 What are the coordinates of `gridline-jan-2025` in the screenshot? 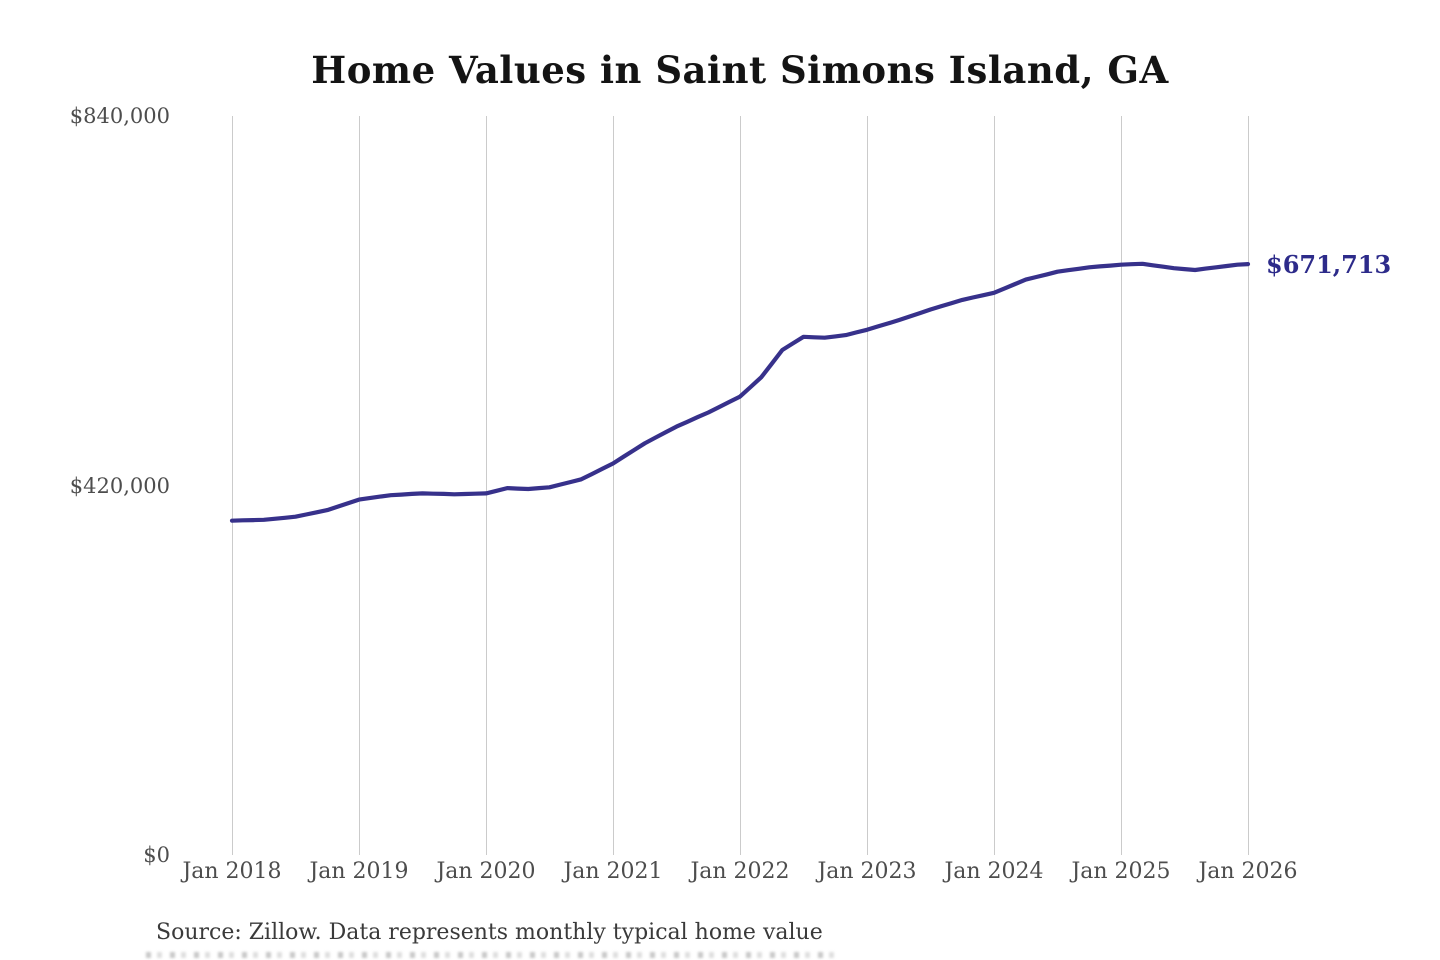 It's located at (1121, 485).